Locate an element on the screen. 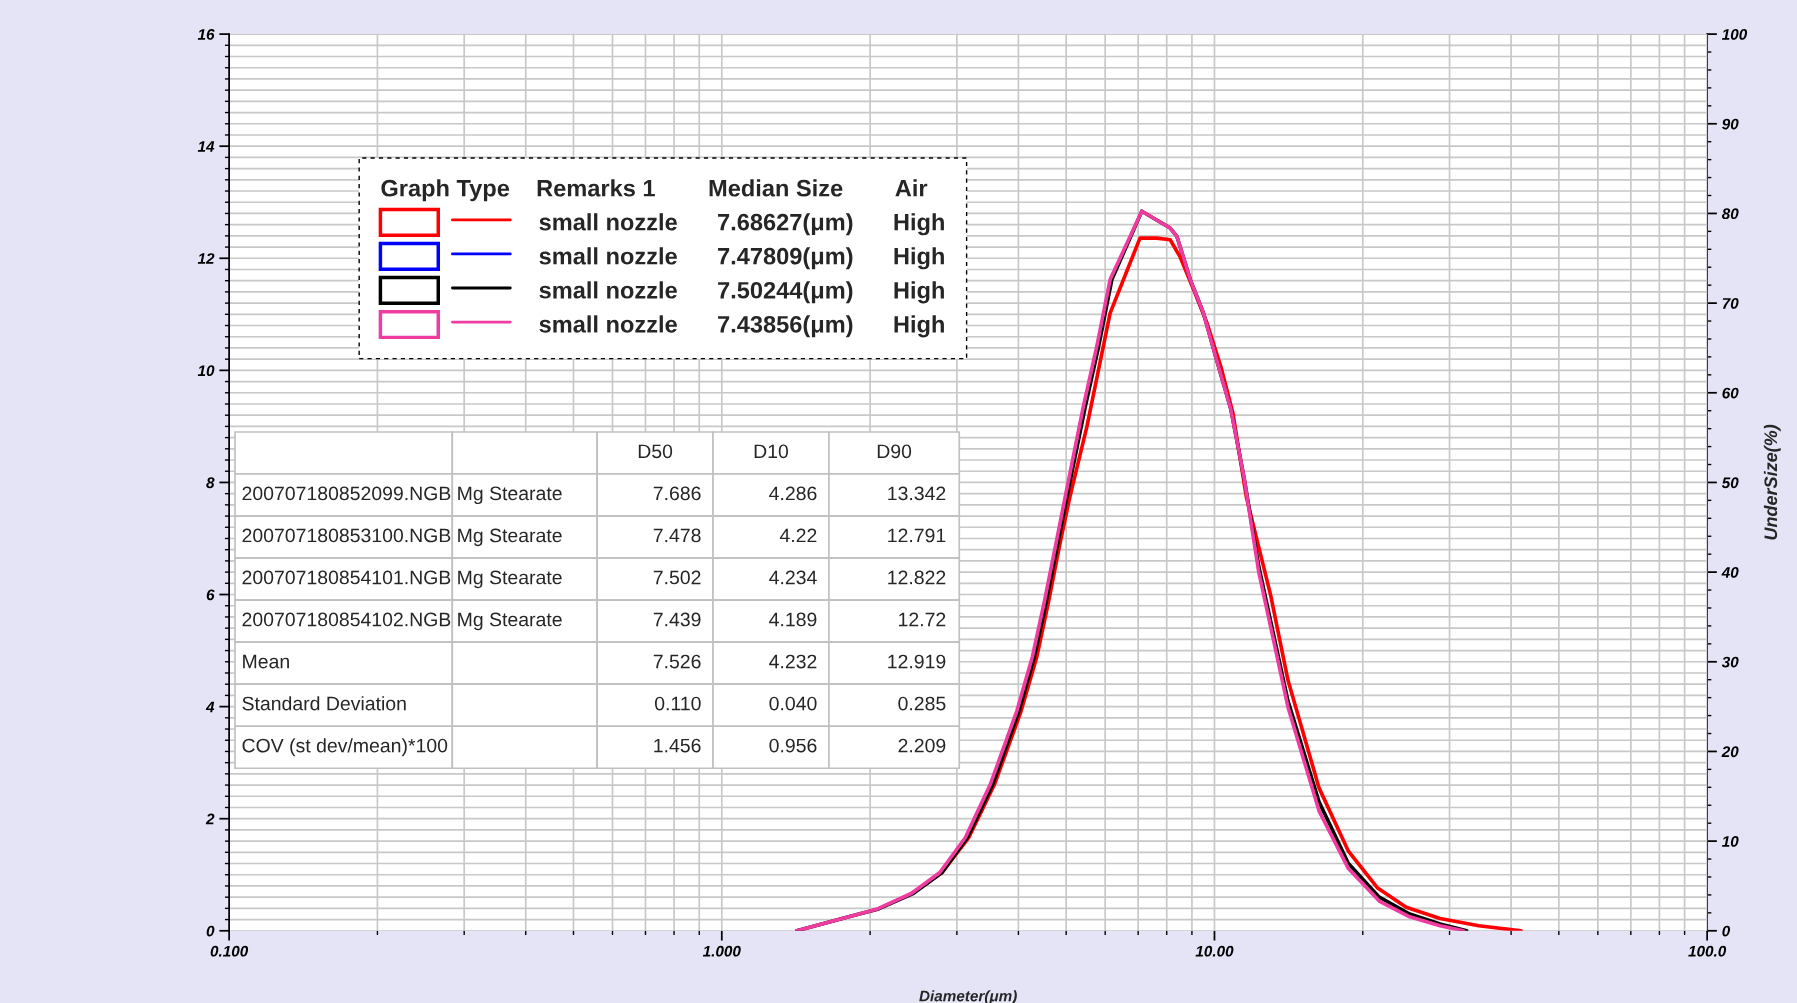 Image resolution: width=1797 pixels, height=1003 pixels. y-tick-label: 8 is located at coordinates (210, 483).